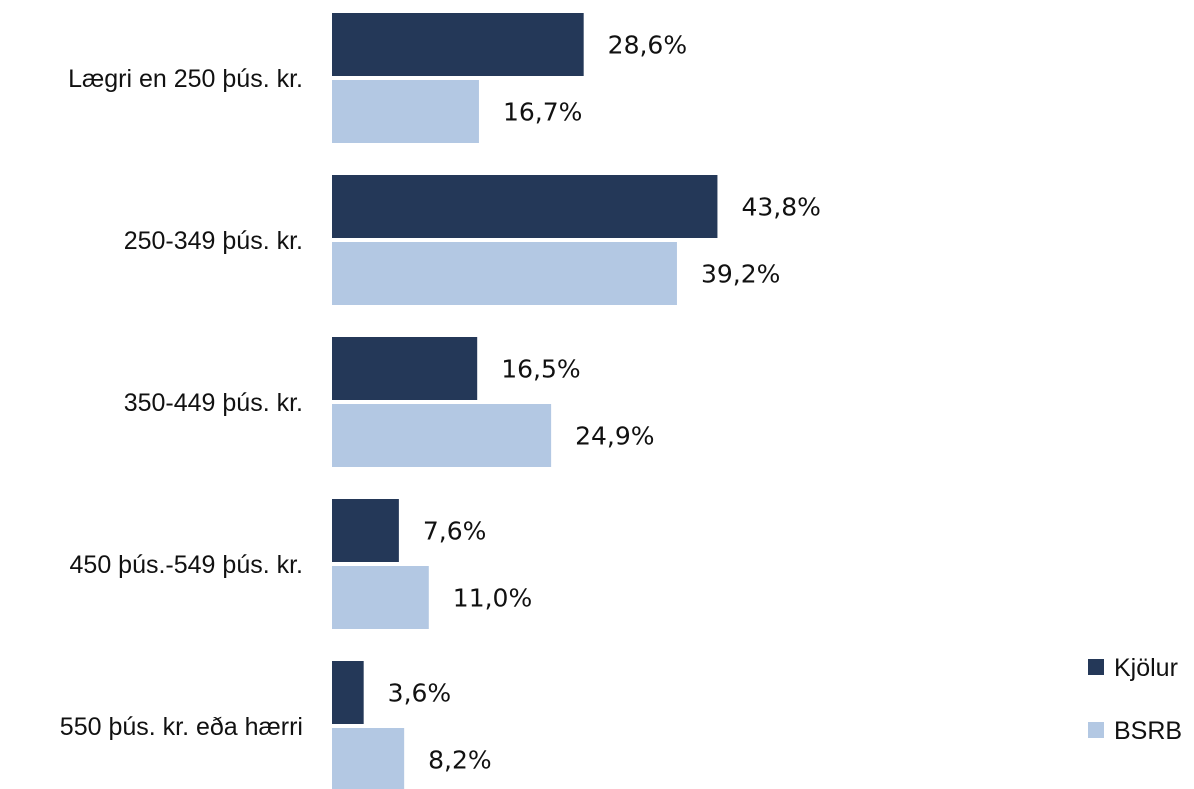 Image resolution: width=1194 pixels, height=789 pixels. What do you see at coordinates (647, 45) in the screenshot?
I see `data-label-kj-lur-1: 28,6%` at bounding box center [647, 45].